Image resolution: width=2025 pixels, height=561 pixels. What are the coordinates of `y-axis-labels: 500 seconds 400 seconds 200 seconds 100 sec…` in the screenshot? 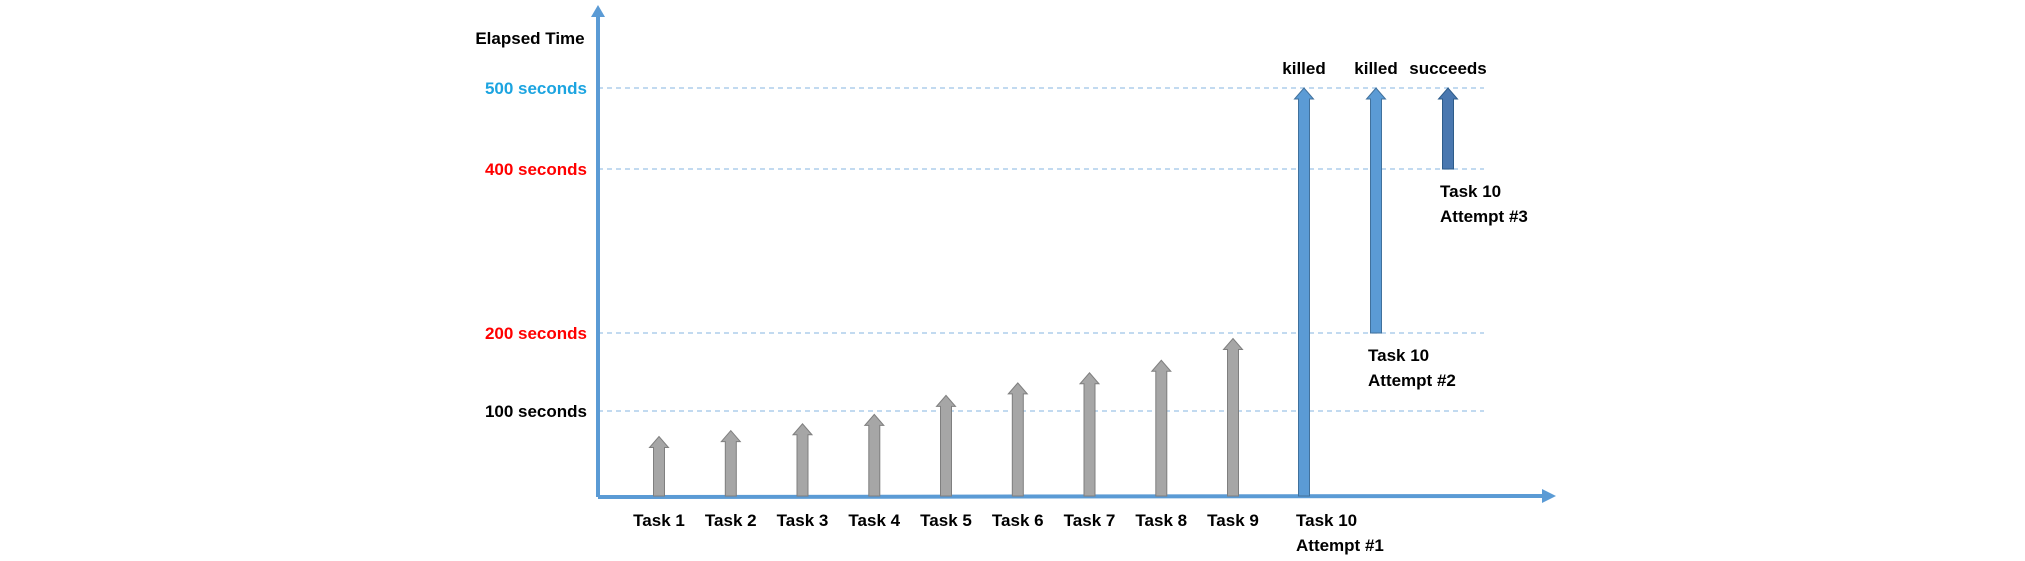 It's located at (536, 250).